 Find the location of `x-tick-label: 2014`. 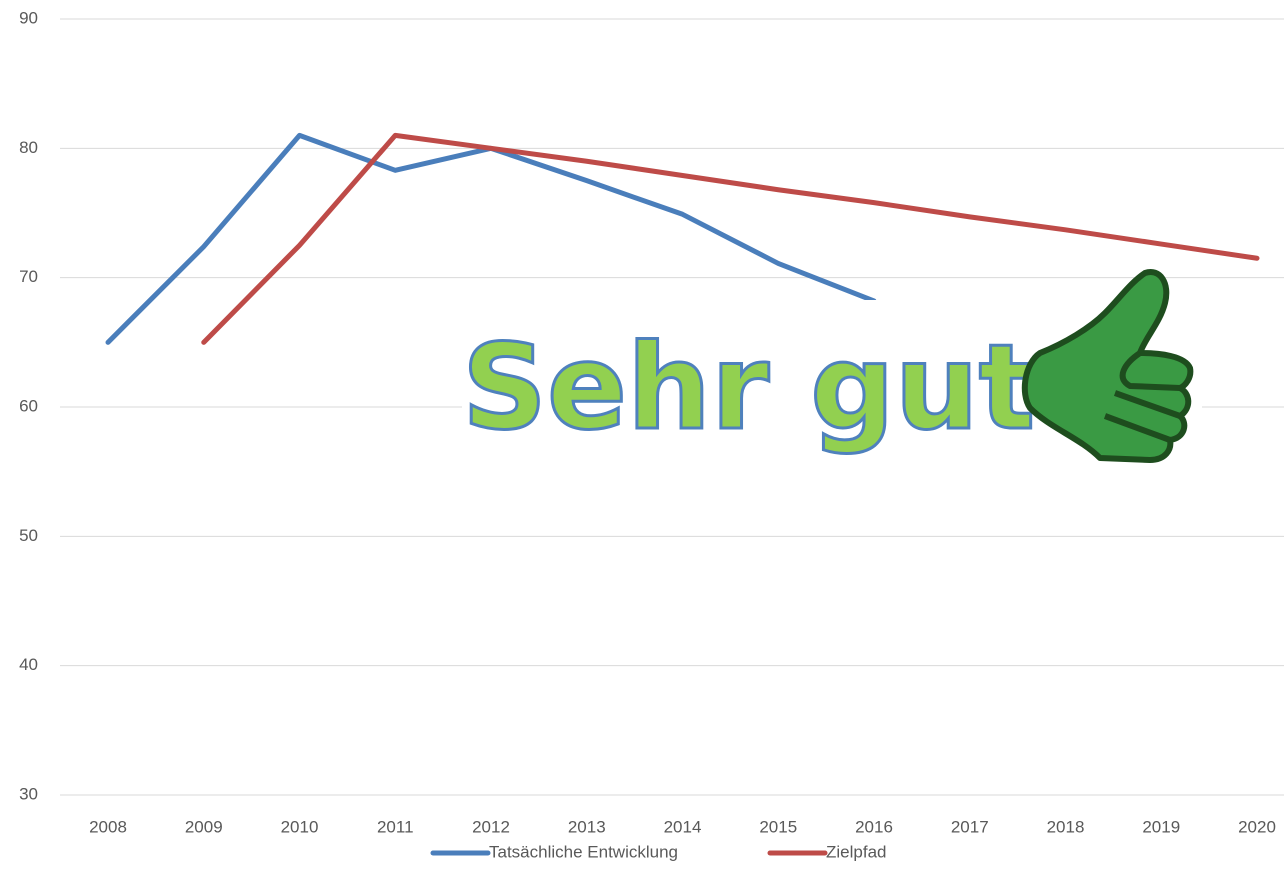

x-tick-label: 2014 is located at coordinates (683, 826).